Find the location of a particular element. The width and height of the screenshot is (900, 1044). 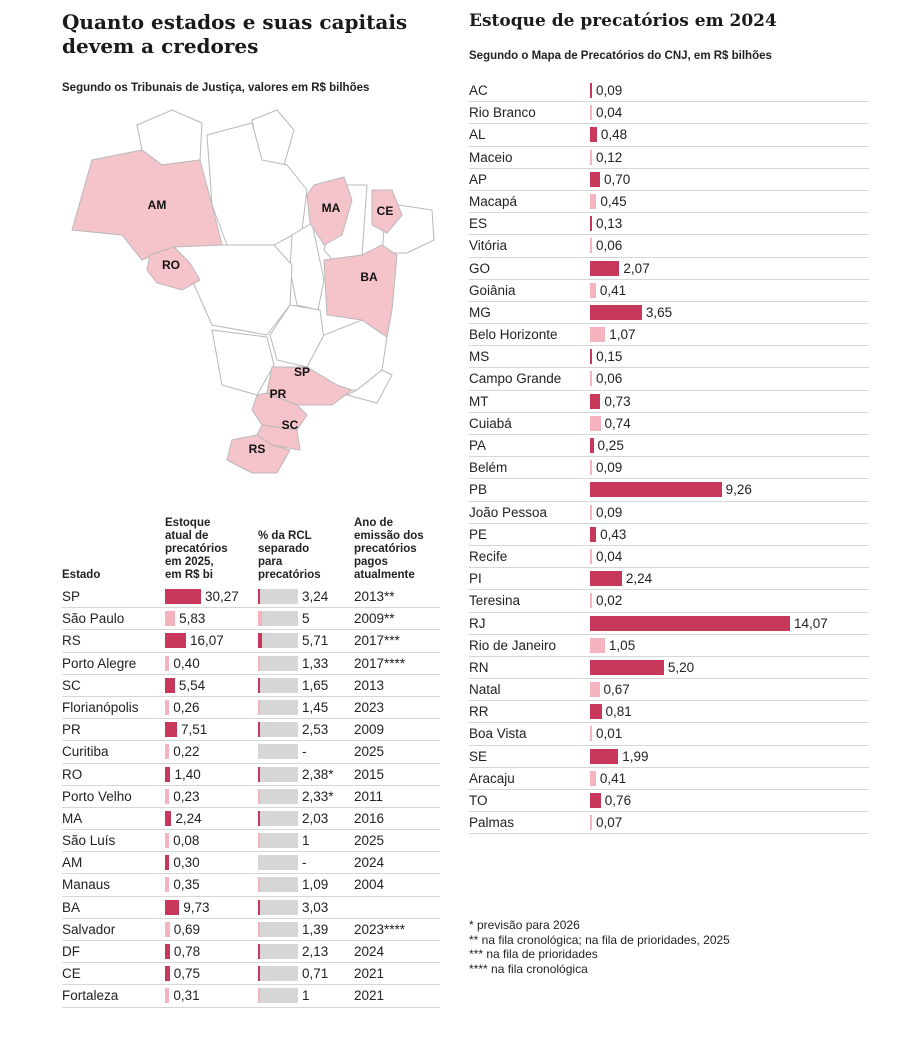

table-row: RS 16,07 5,71 2017*** is located at coordinates (251, 641).